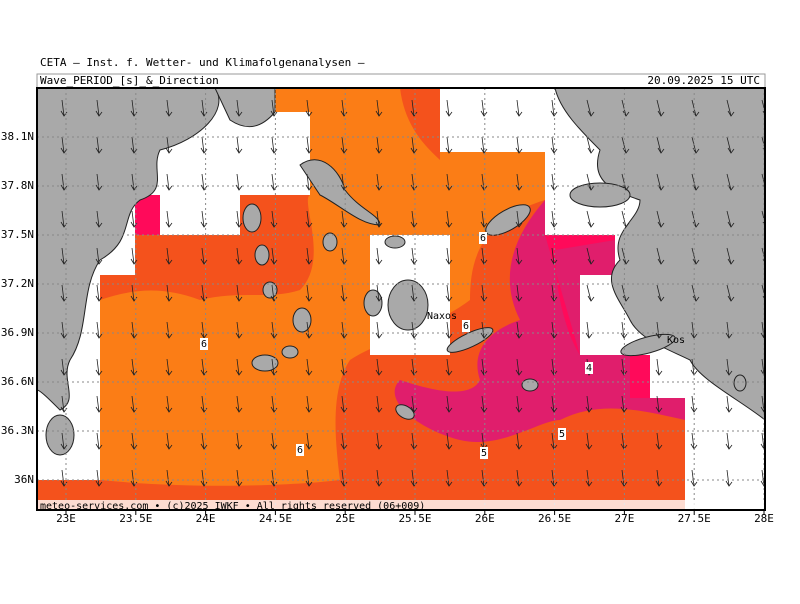  Describe the element at coordinates (17, 234) in the screenshot. I see `lat-tick-label: 37.5N` at that location.